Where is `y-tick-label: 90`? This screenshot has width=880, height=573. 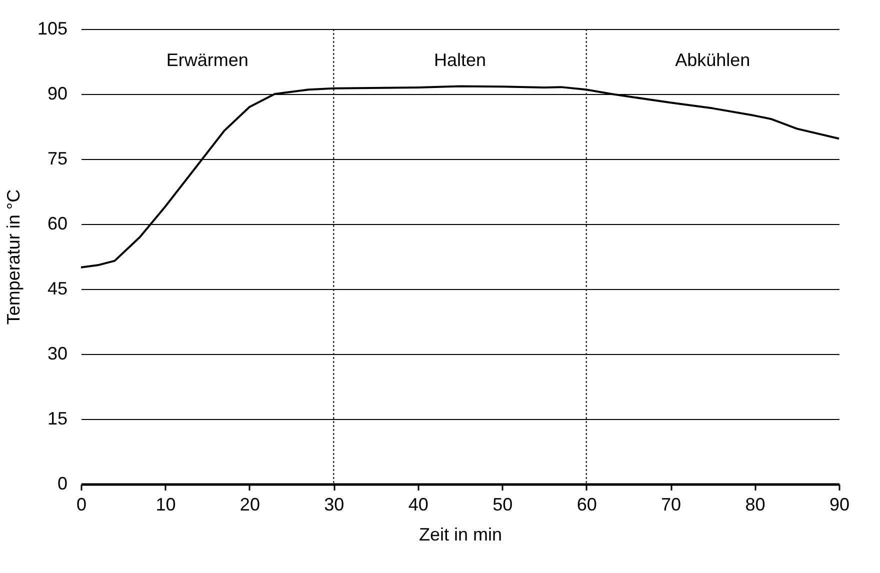 y-tick-label: 90 is located at coordinates (57, 94).